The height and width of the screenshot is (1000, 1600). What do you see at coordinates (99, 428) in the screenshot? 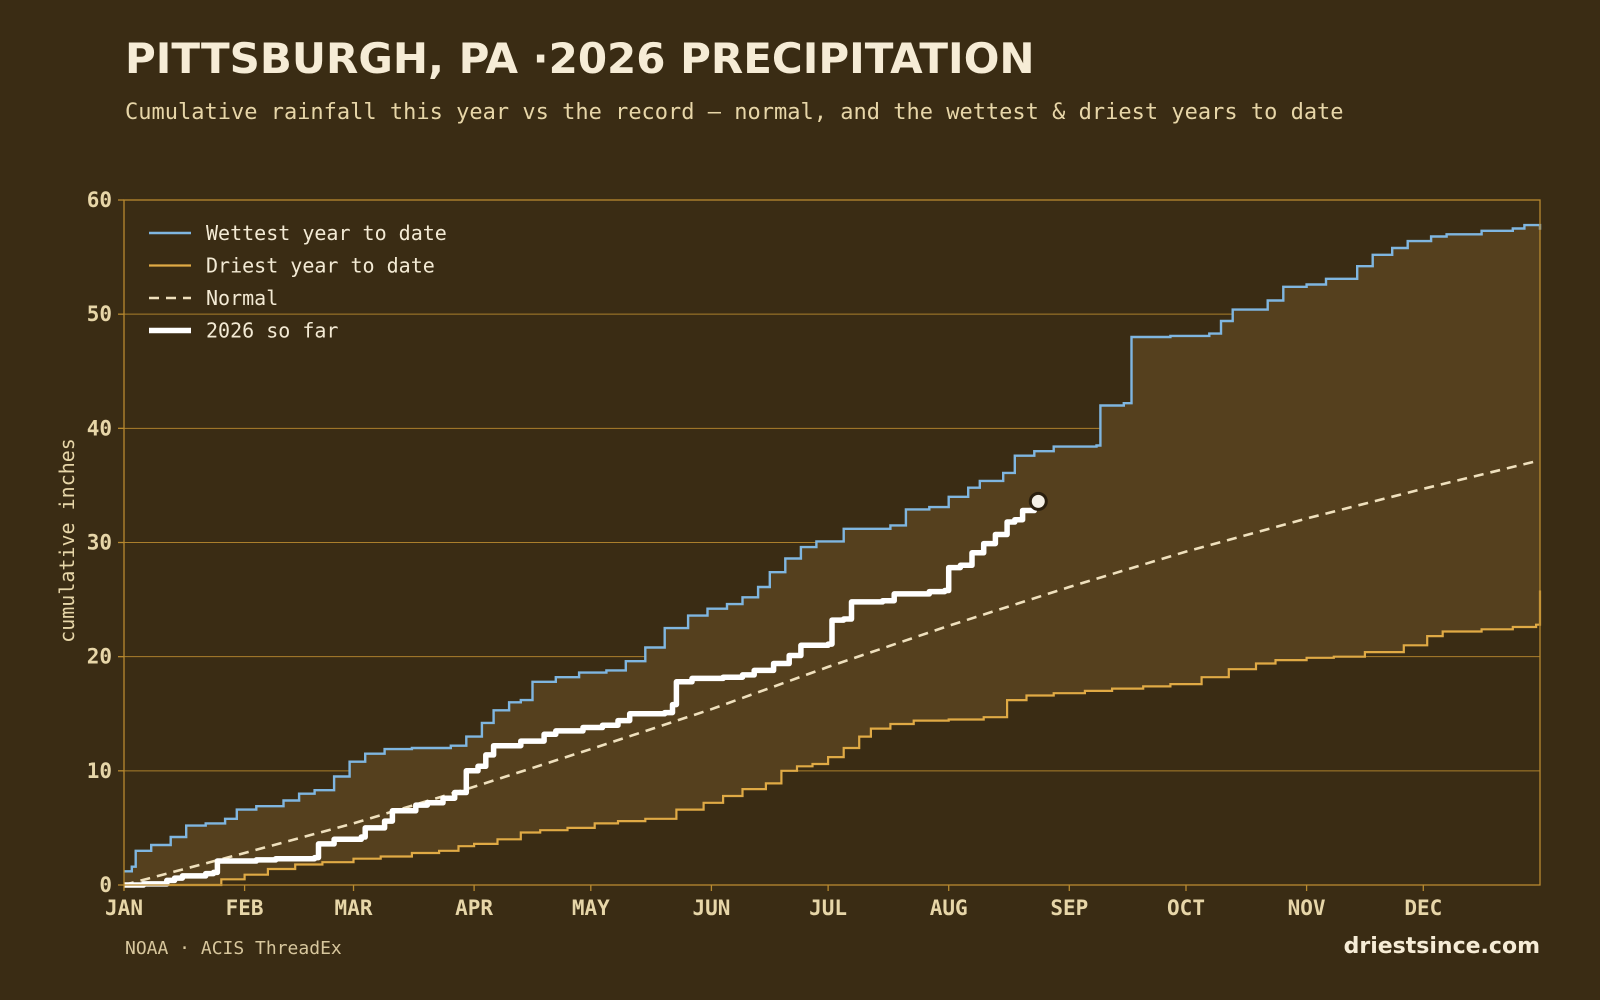
I see `y-tick-label: 40` at bounding box center [99, 428].